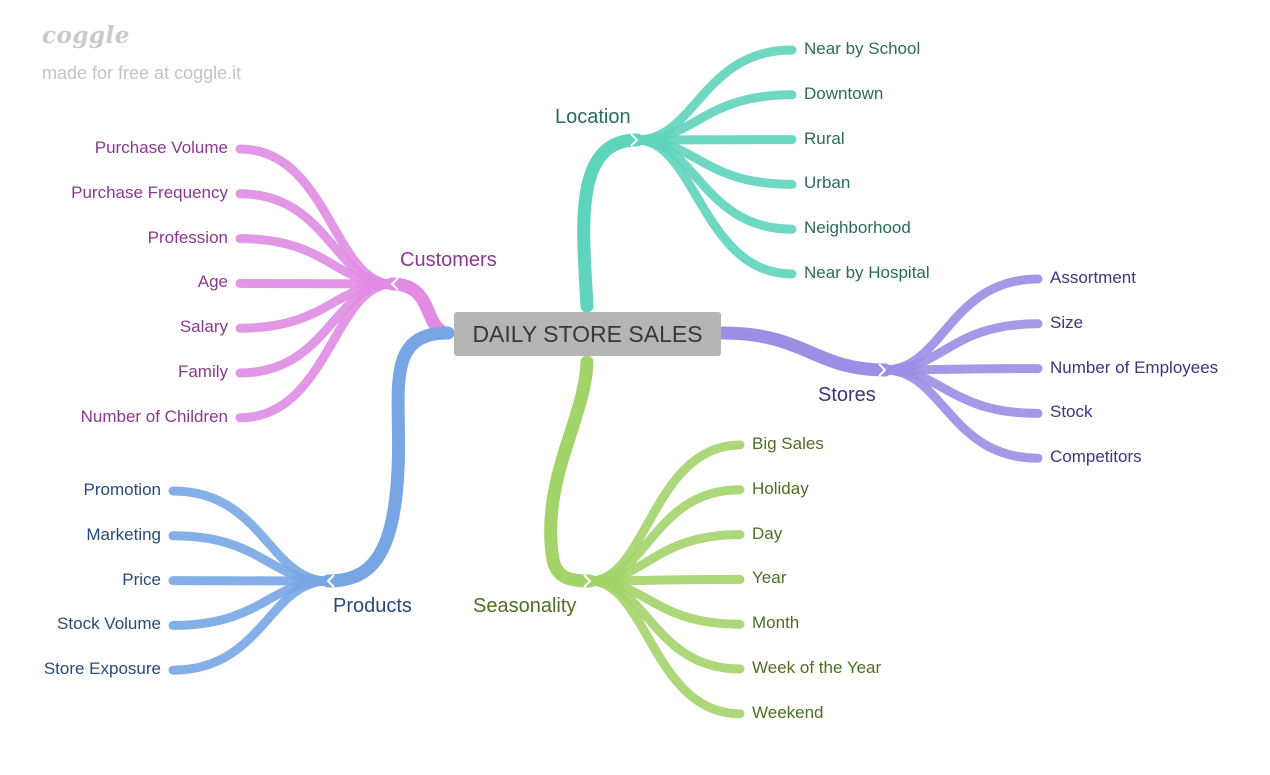 The image size is (1270, 775). Describe the element at coordinates (109, 624) in the screenshot. I see `leaf-node: Stock Volume` at that location.